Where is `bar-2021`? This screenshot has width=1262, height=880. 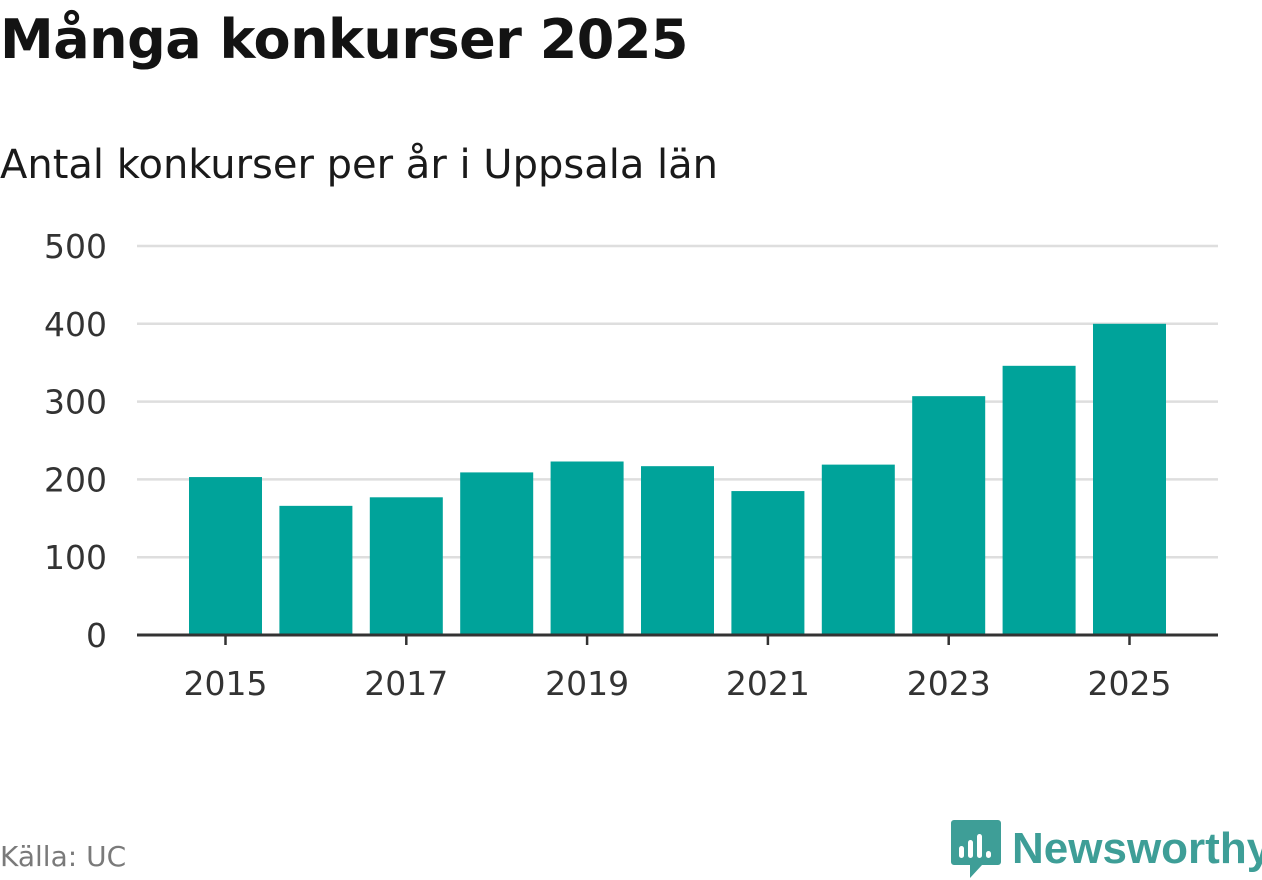
bar-2021 is located at coordinates (768, 563).